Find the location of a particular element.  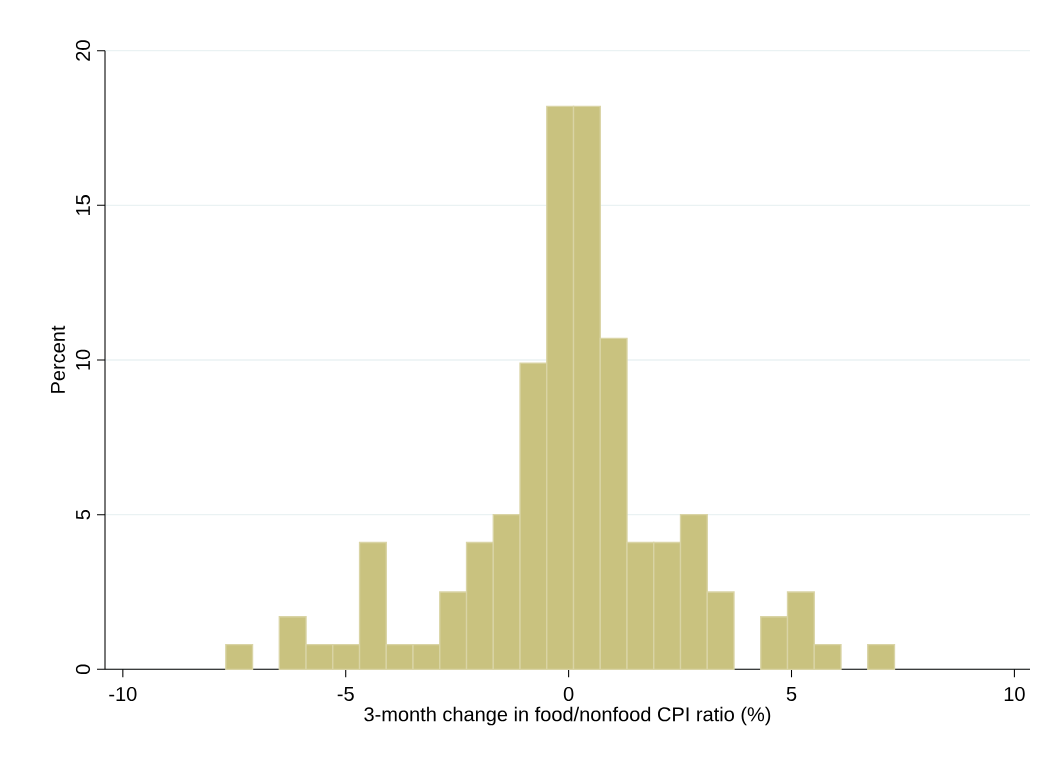

y-tick-label: 5 is located at coordinates (83, 514).